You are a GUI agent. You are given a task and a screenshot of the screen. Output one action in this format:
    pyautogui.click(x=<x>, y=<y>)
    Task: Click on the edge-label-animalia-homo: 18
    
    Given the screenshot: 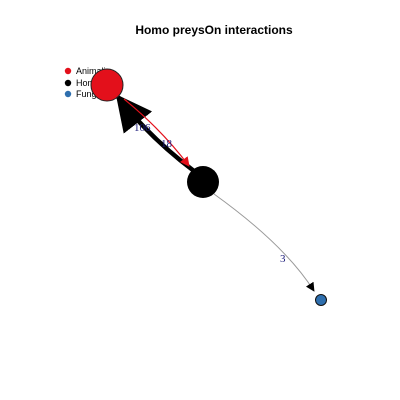 What is the action you would take?
    pyautogui.click(x=167, y=144)
    